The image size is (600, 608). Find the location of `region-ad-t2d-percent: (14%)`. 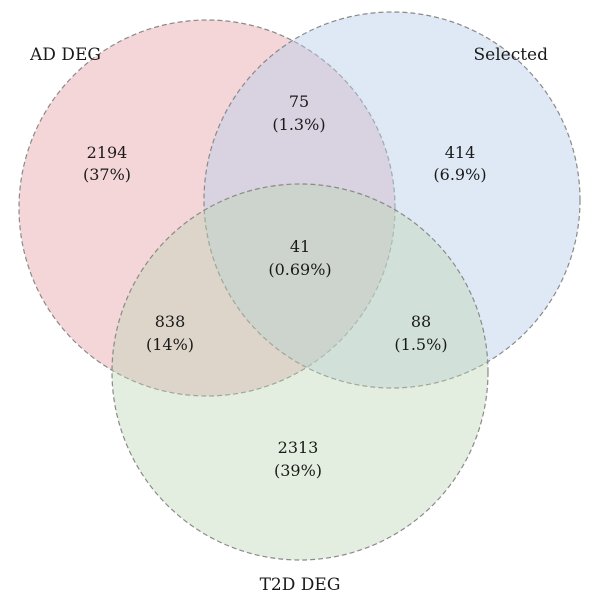

region-ad-t2d-percent: (14%) is located at coordinates (170, 344).